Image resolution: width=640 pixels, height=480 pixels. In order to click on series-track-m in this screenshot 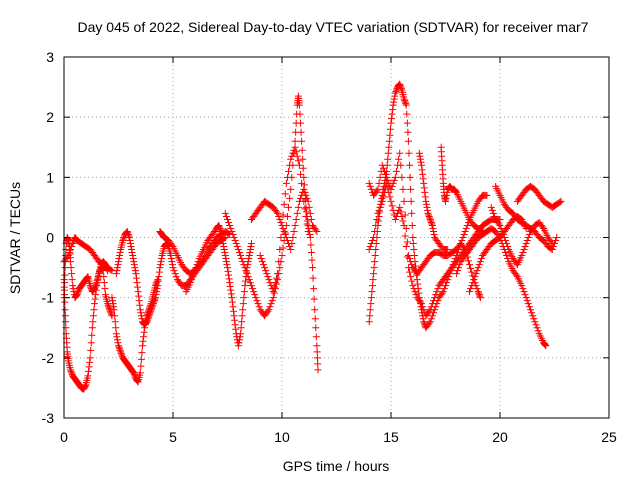, I will do `click(428, 249)`.